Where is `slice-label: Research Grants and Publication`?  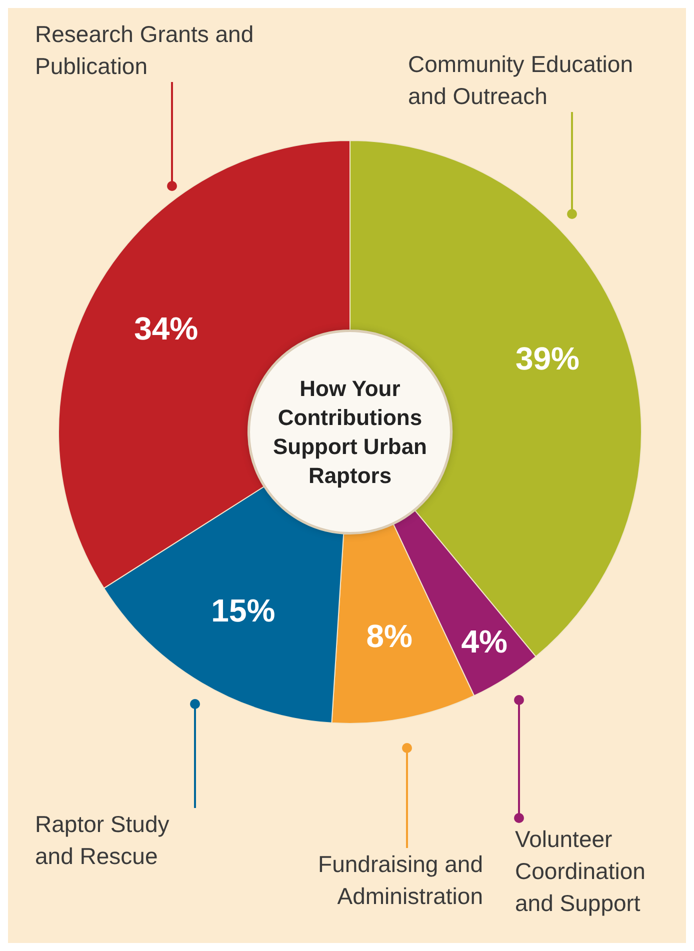 slice-label: Research Grants and Publication is located at coordinates (157, 50).